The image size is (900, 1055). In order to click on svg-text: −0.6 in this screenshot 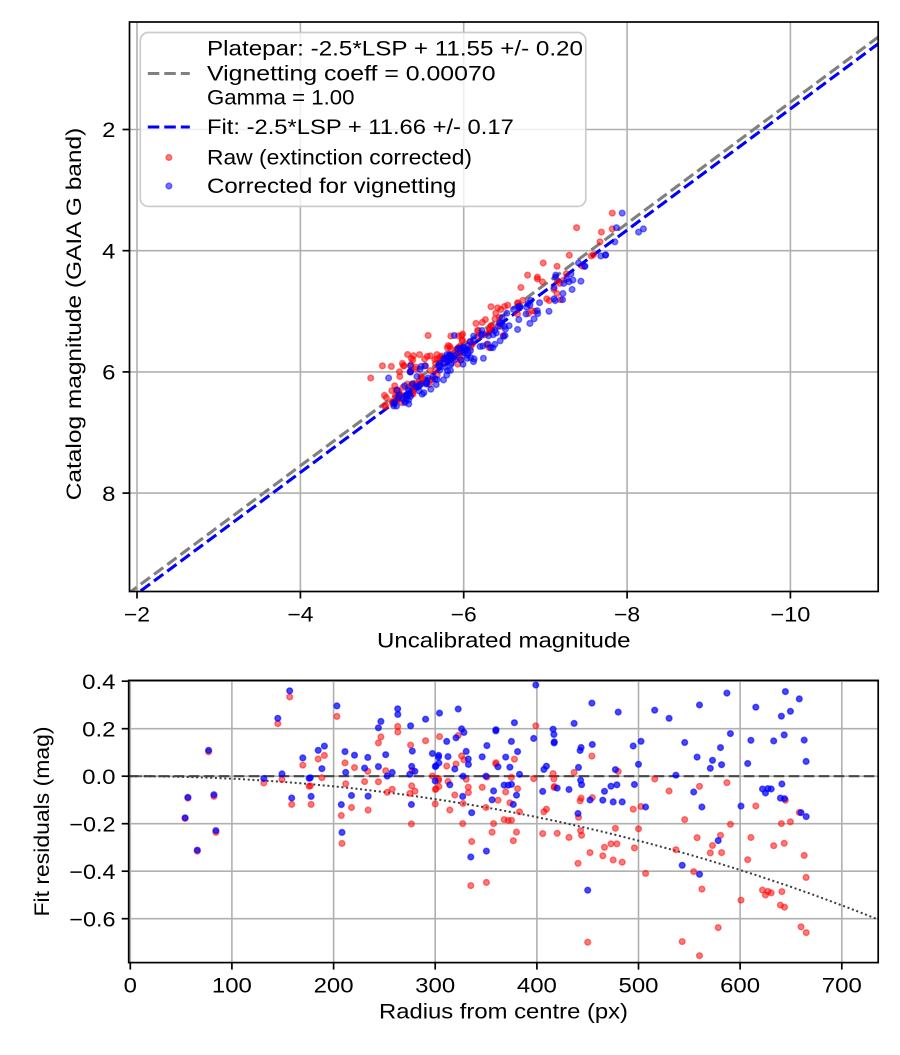, I will do `click(92, 919)`.